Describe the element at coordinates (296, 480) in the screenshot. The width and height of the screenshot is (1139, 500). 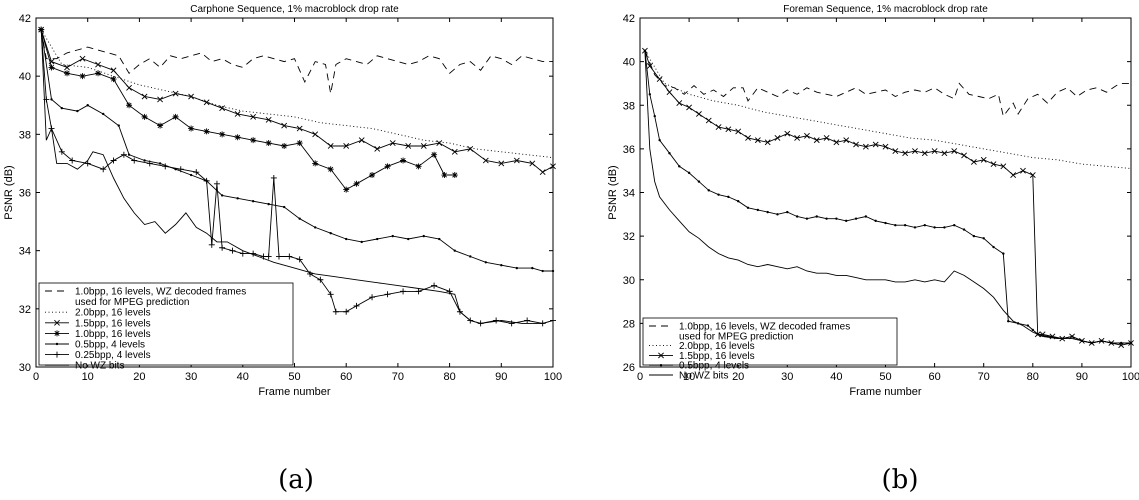
I see `panel-label: (a)` at that location.